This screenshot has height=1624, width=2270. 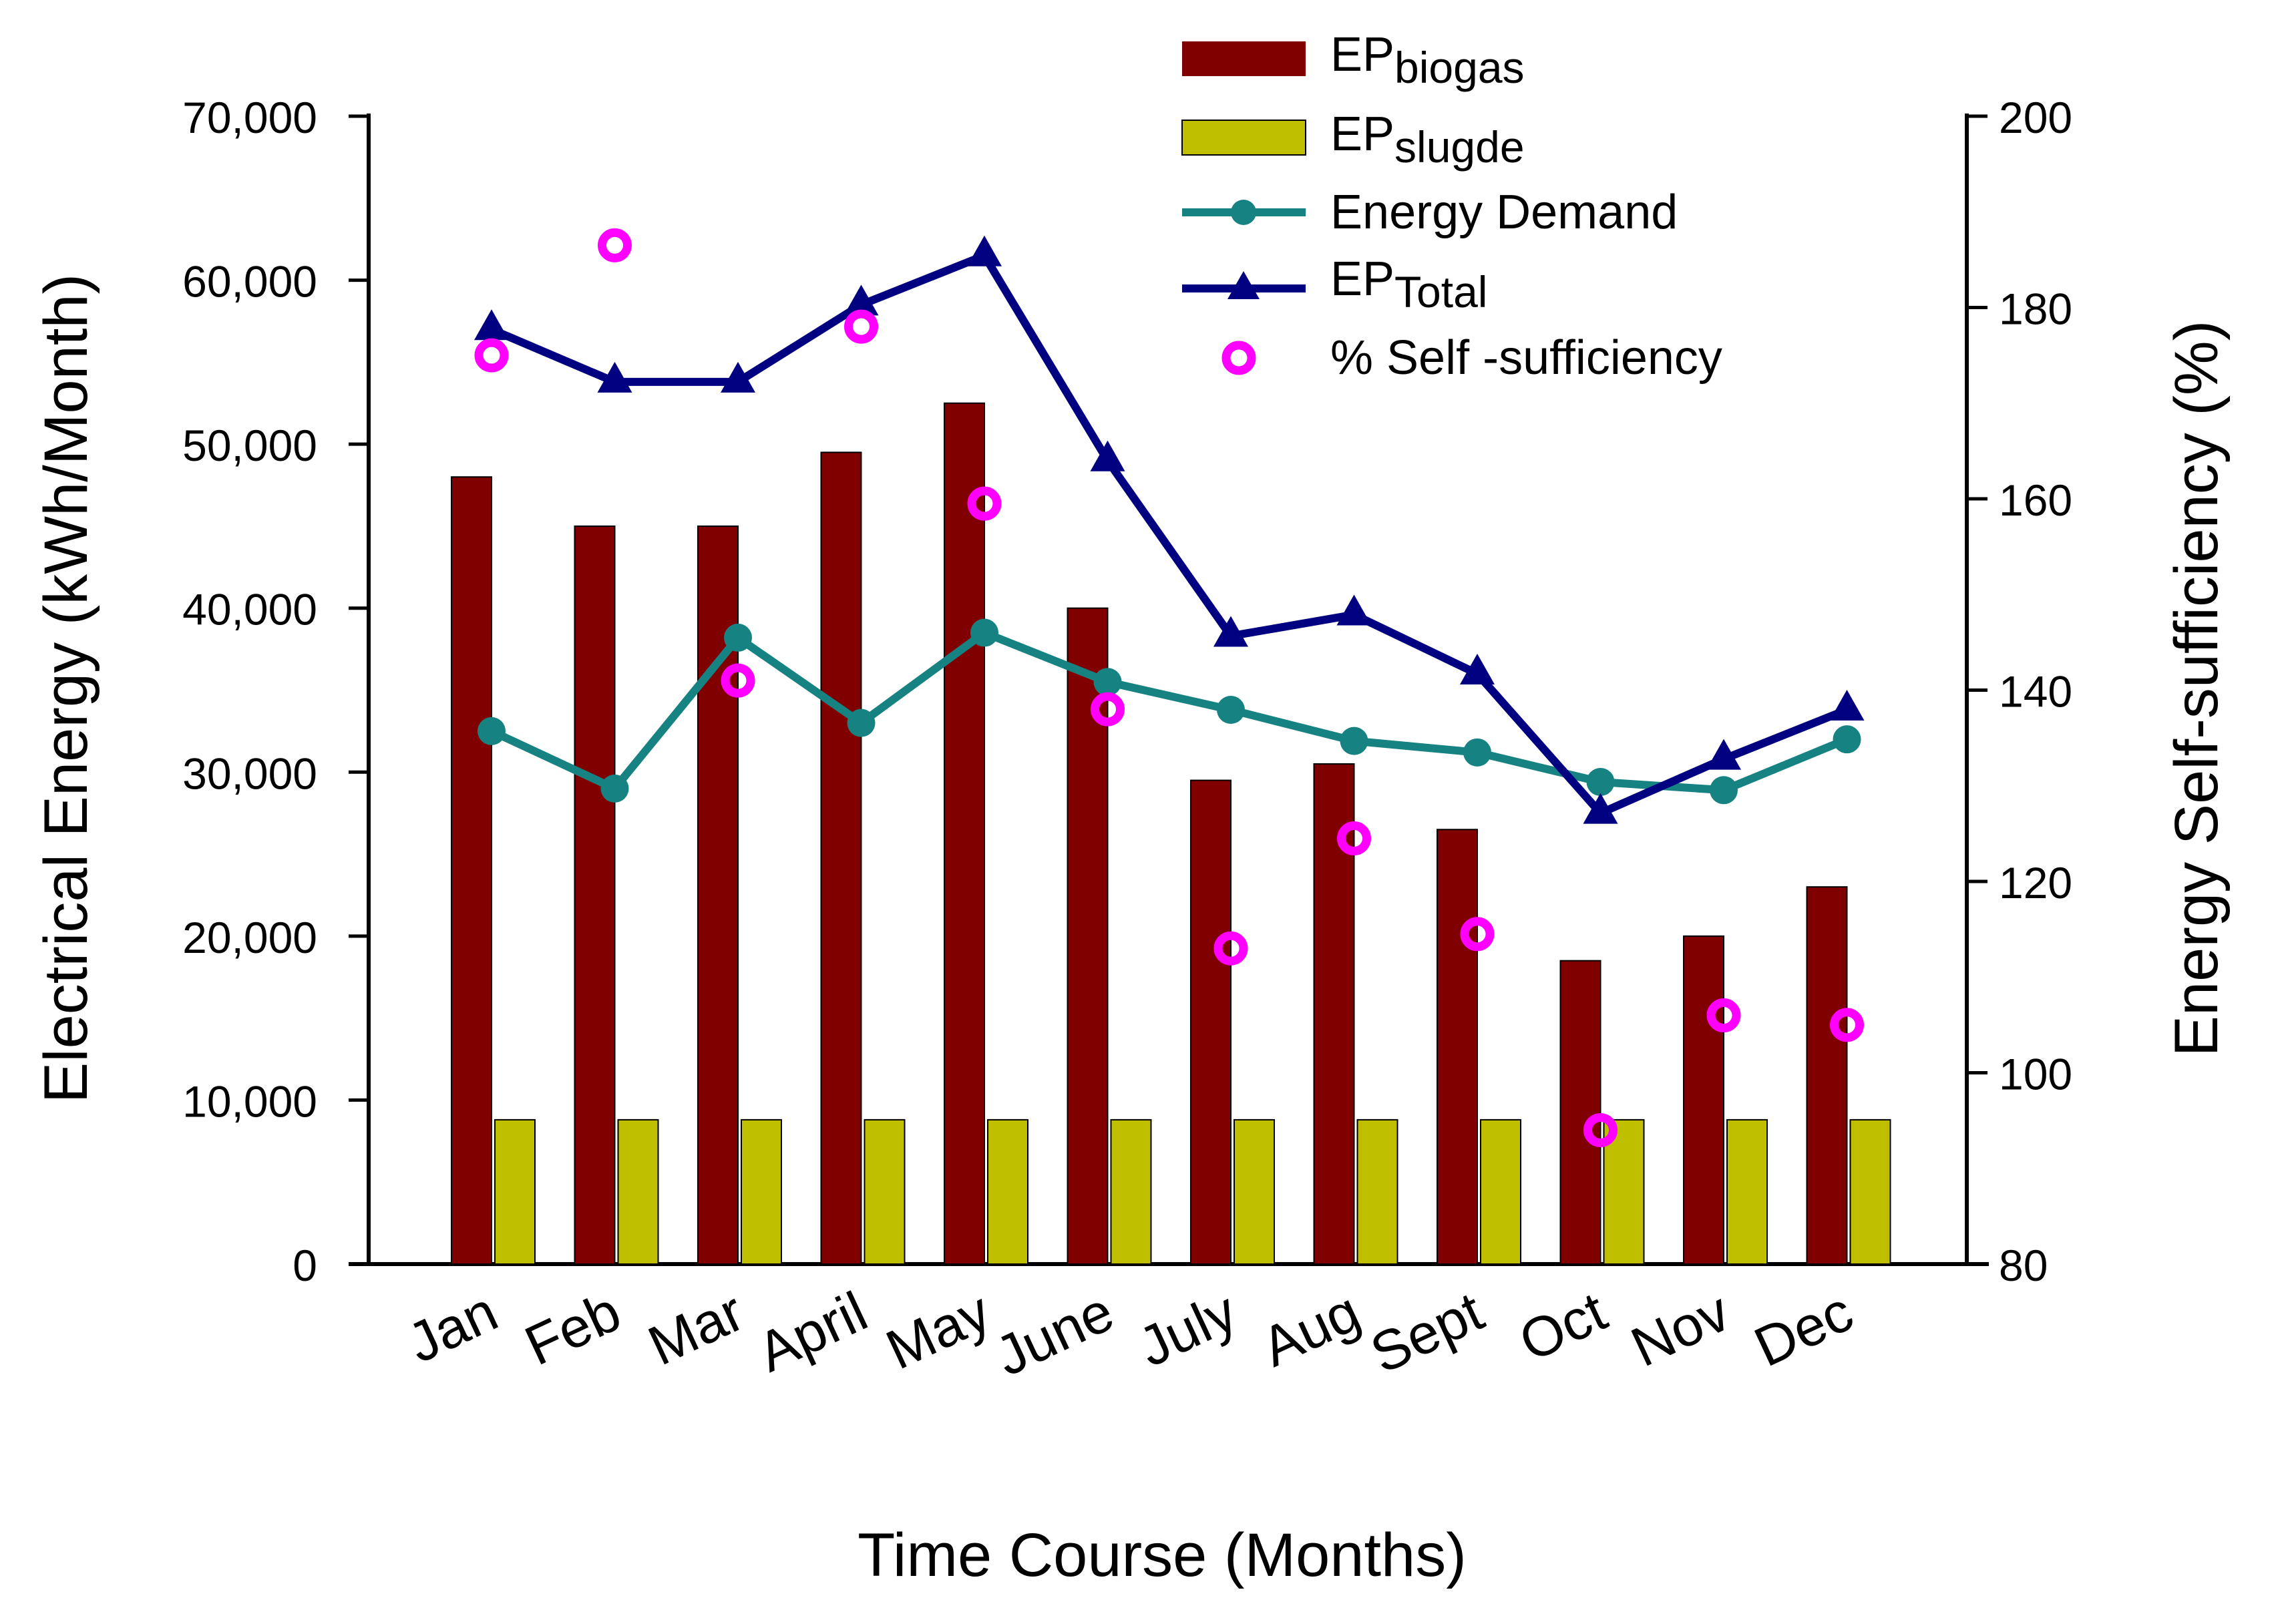 What do you see at coordinates (2196, 689) in the screenshot?
I see `y2-axis-title: Energy Self-sufficiency (%)` at bounding box center [2196, 689].